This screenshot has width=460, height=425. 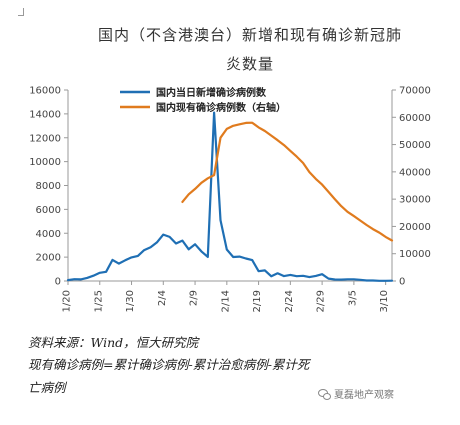 What do you see at coordinates (221, 107) in the screenshot?
I see `legend-label-2: 国内现有确诊病例数（右轴）` at bounding box center [221, 107].